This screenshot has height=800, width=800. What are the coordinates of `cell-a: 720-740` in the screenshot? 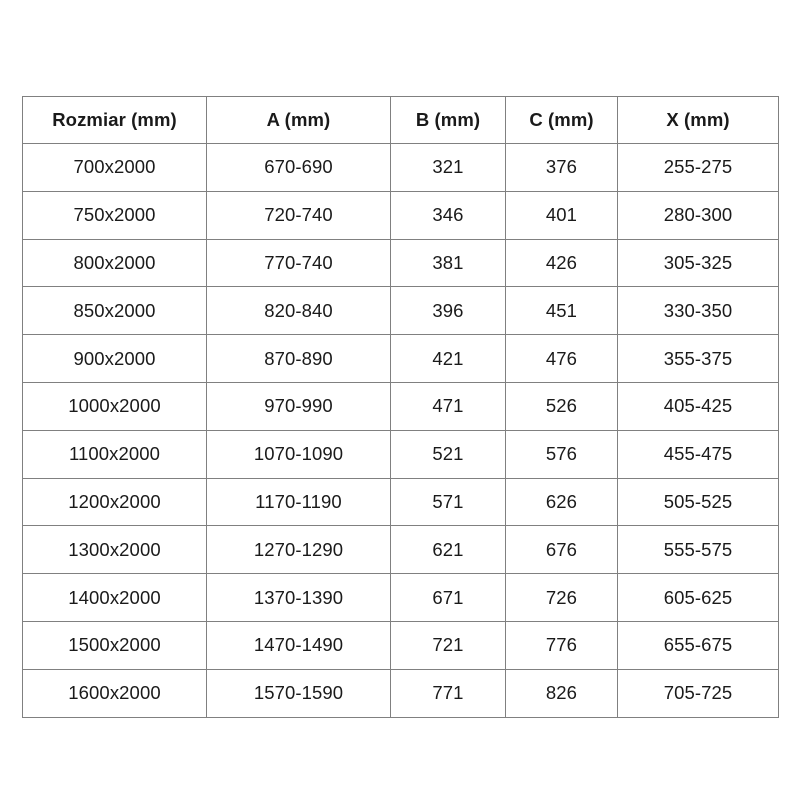 It's located at (298, 215).